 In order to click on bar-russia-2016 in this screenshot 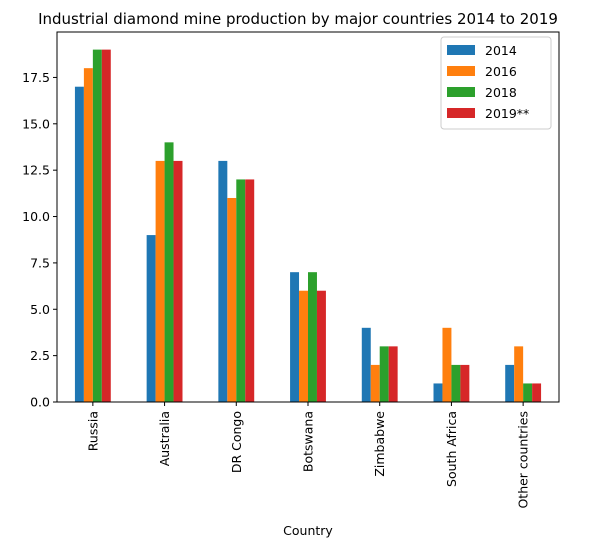, I will do `click(88, 235)`.